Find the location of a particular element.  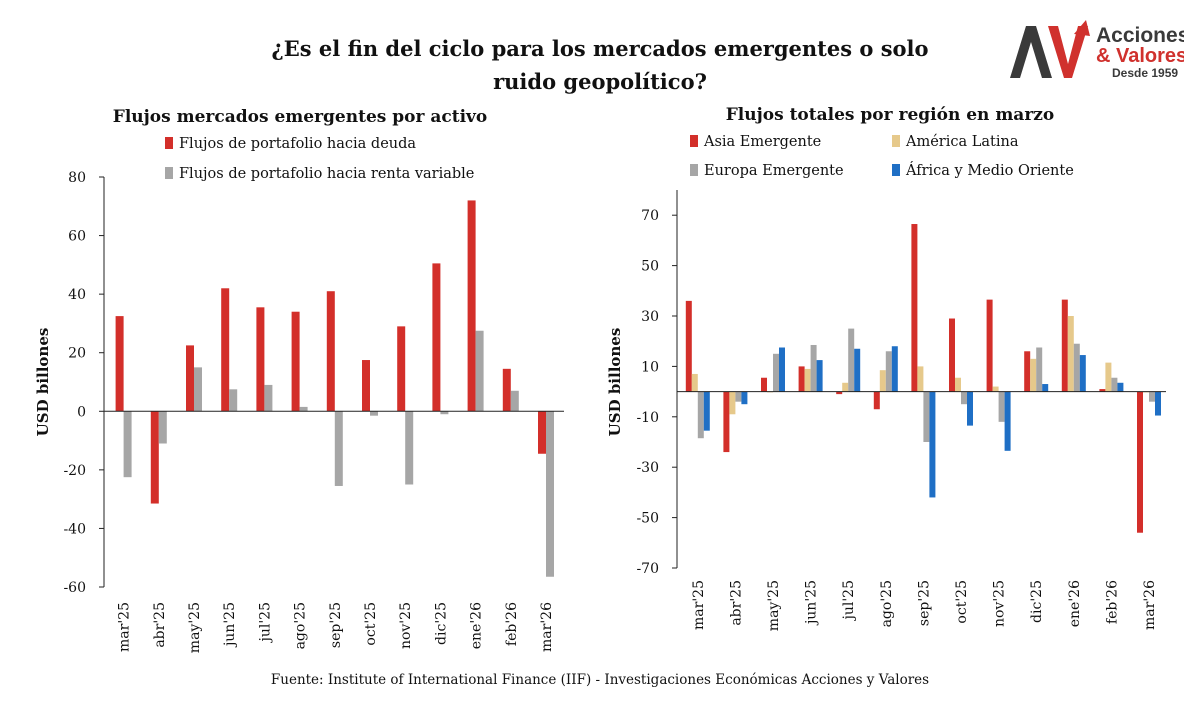

logo-line1: Acciones is located at coordinates (1140, 35).